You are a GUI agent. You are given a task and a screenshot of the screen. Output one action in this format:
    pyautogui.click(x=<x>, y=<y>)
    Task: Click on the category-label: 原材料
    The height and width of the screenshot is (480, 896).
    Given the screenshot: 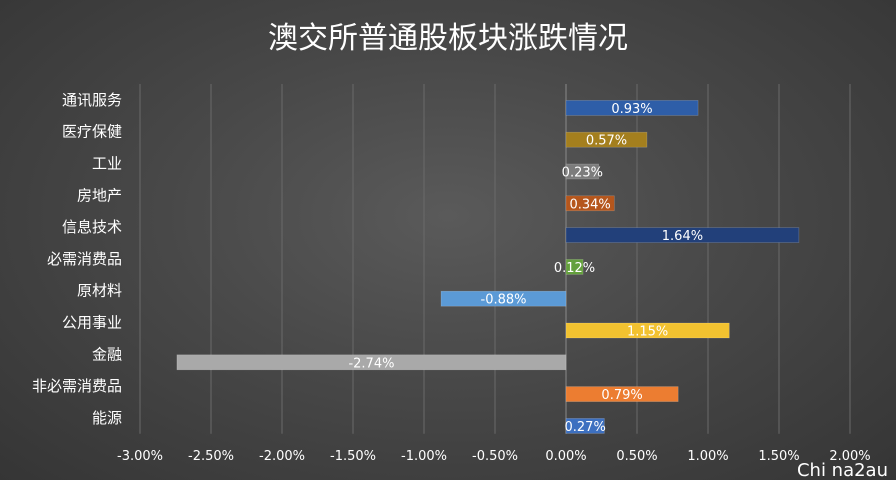 What is the action you would take?
    pyautogui.click(x=99, y=291)
    